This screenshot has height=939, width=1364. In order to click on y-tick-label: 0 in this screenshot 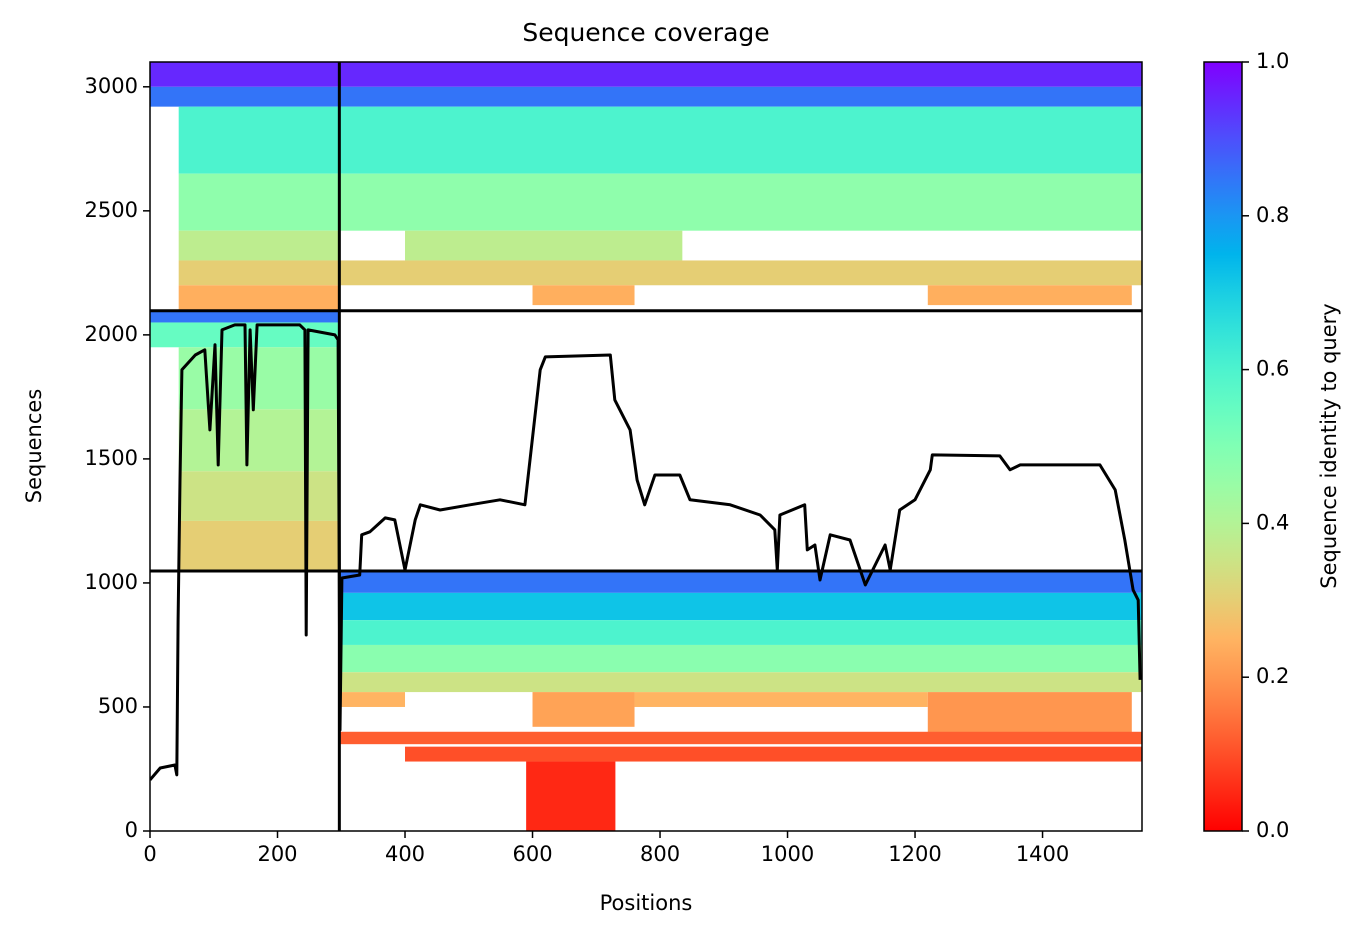, I will do `click(131, 830)`.